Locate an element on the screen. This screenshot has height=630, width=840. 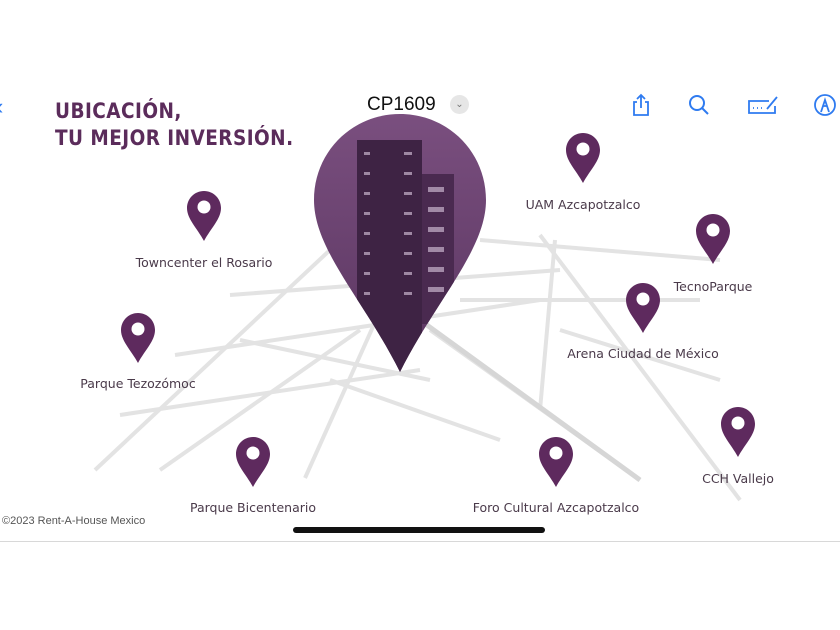
poster-title: UBICACIÓN, TU MEJOR INVERSIÓN. is located at coordinates (174, 125).